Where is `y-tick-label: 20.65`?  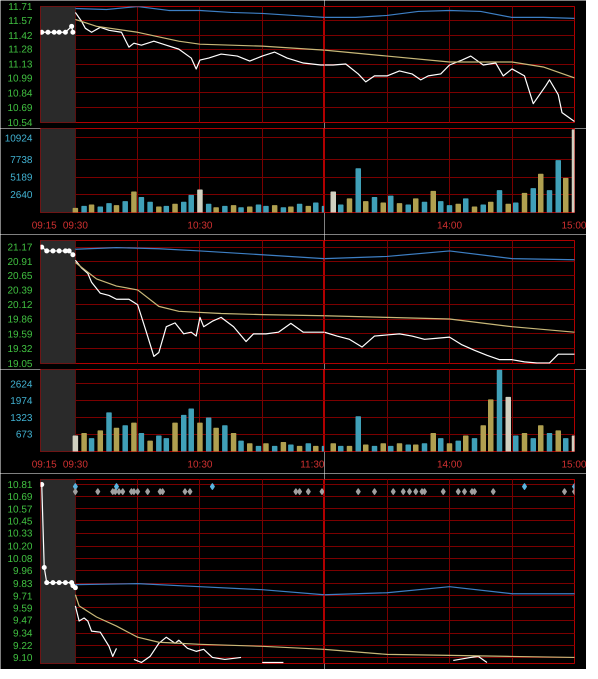
y-tick-label: 20.65 is located at coordinates (20, 276).